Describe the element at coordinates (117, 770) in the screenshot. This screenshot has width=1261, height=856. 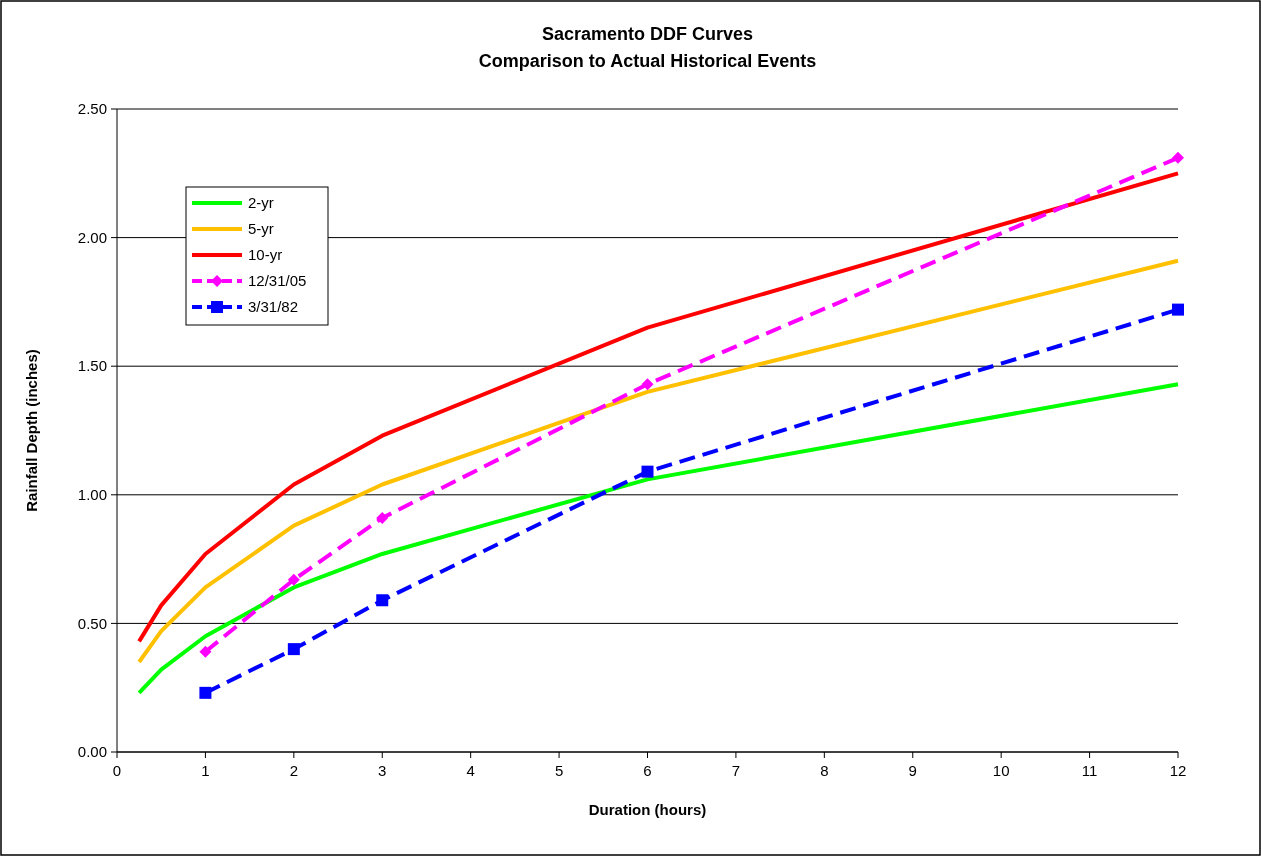
I see `x-tick-label: 0` at that location.